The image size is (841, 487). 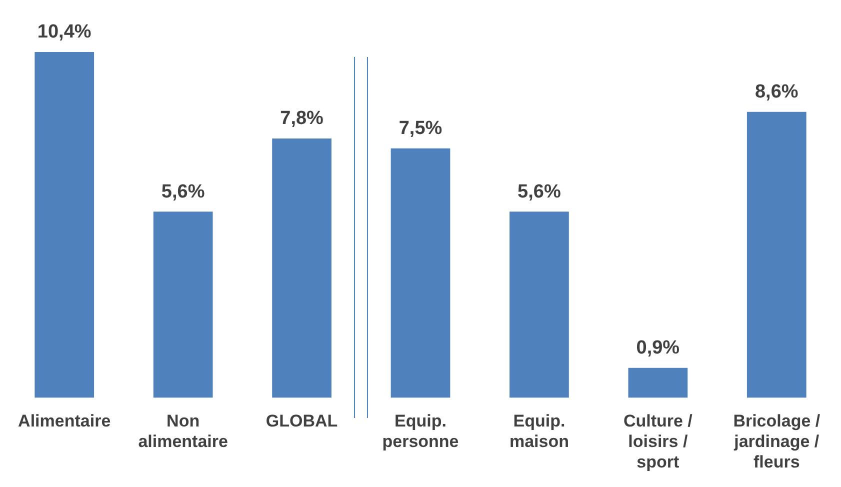 I want to click on x-tick-label: Bricolage / jardinage / fleurs, so click(x=776, y=442).